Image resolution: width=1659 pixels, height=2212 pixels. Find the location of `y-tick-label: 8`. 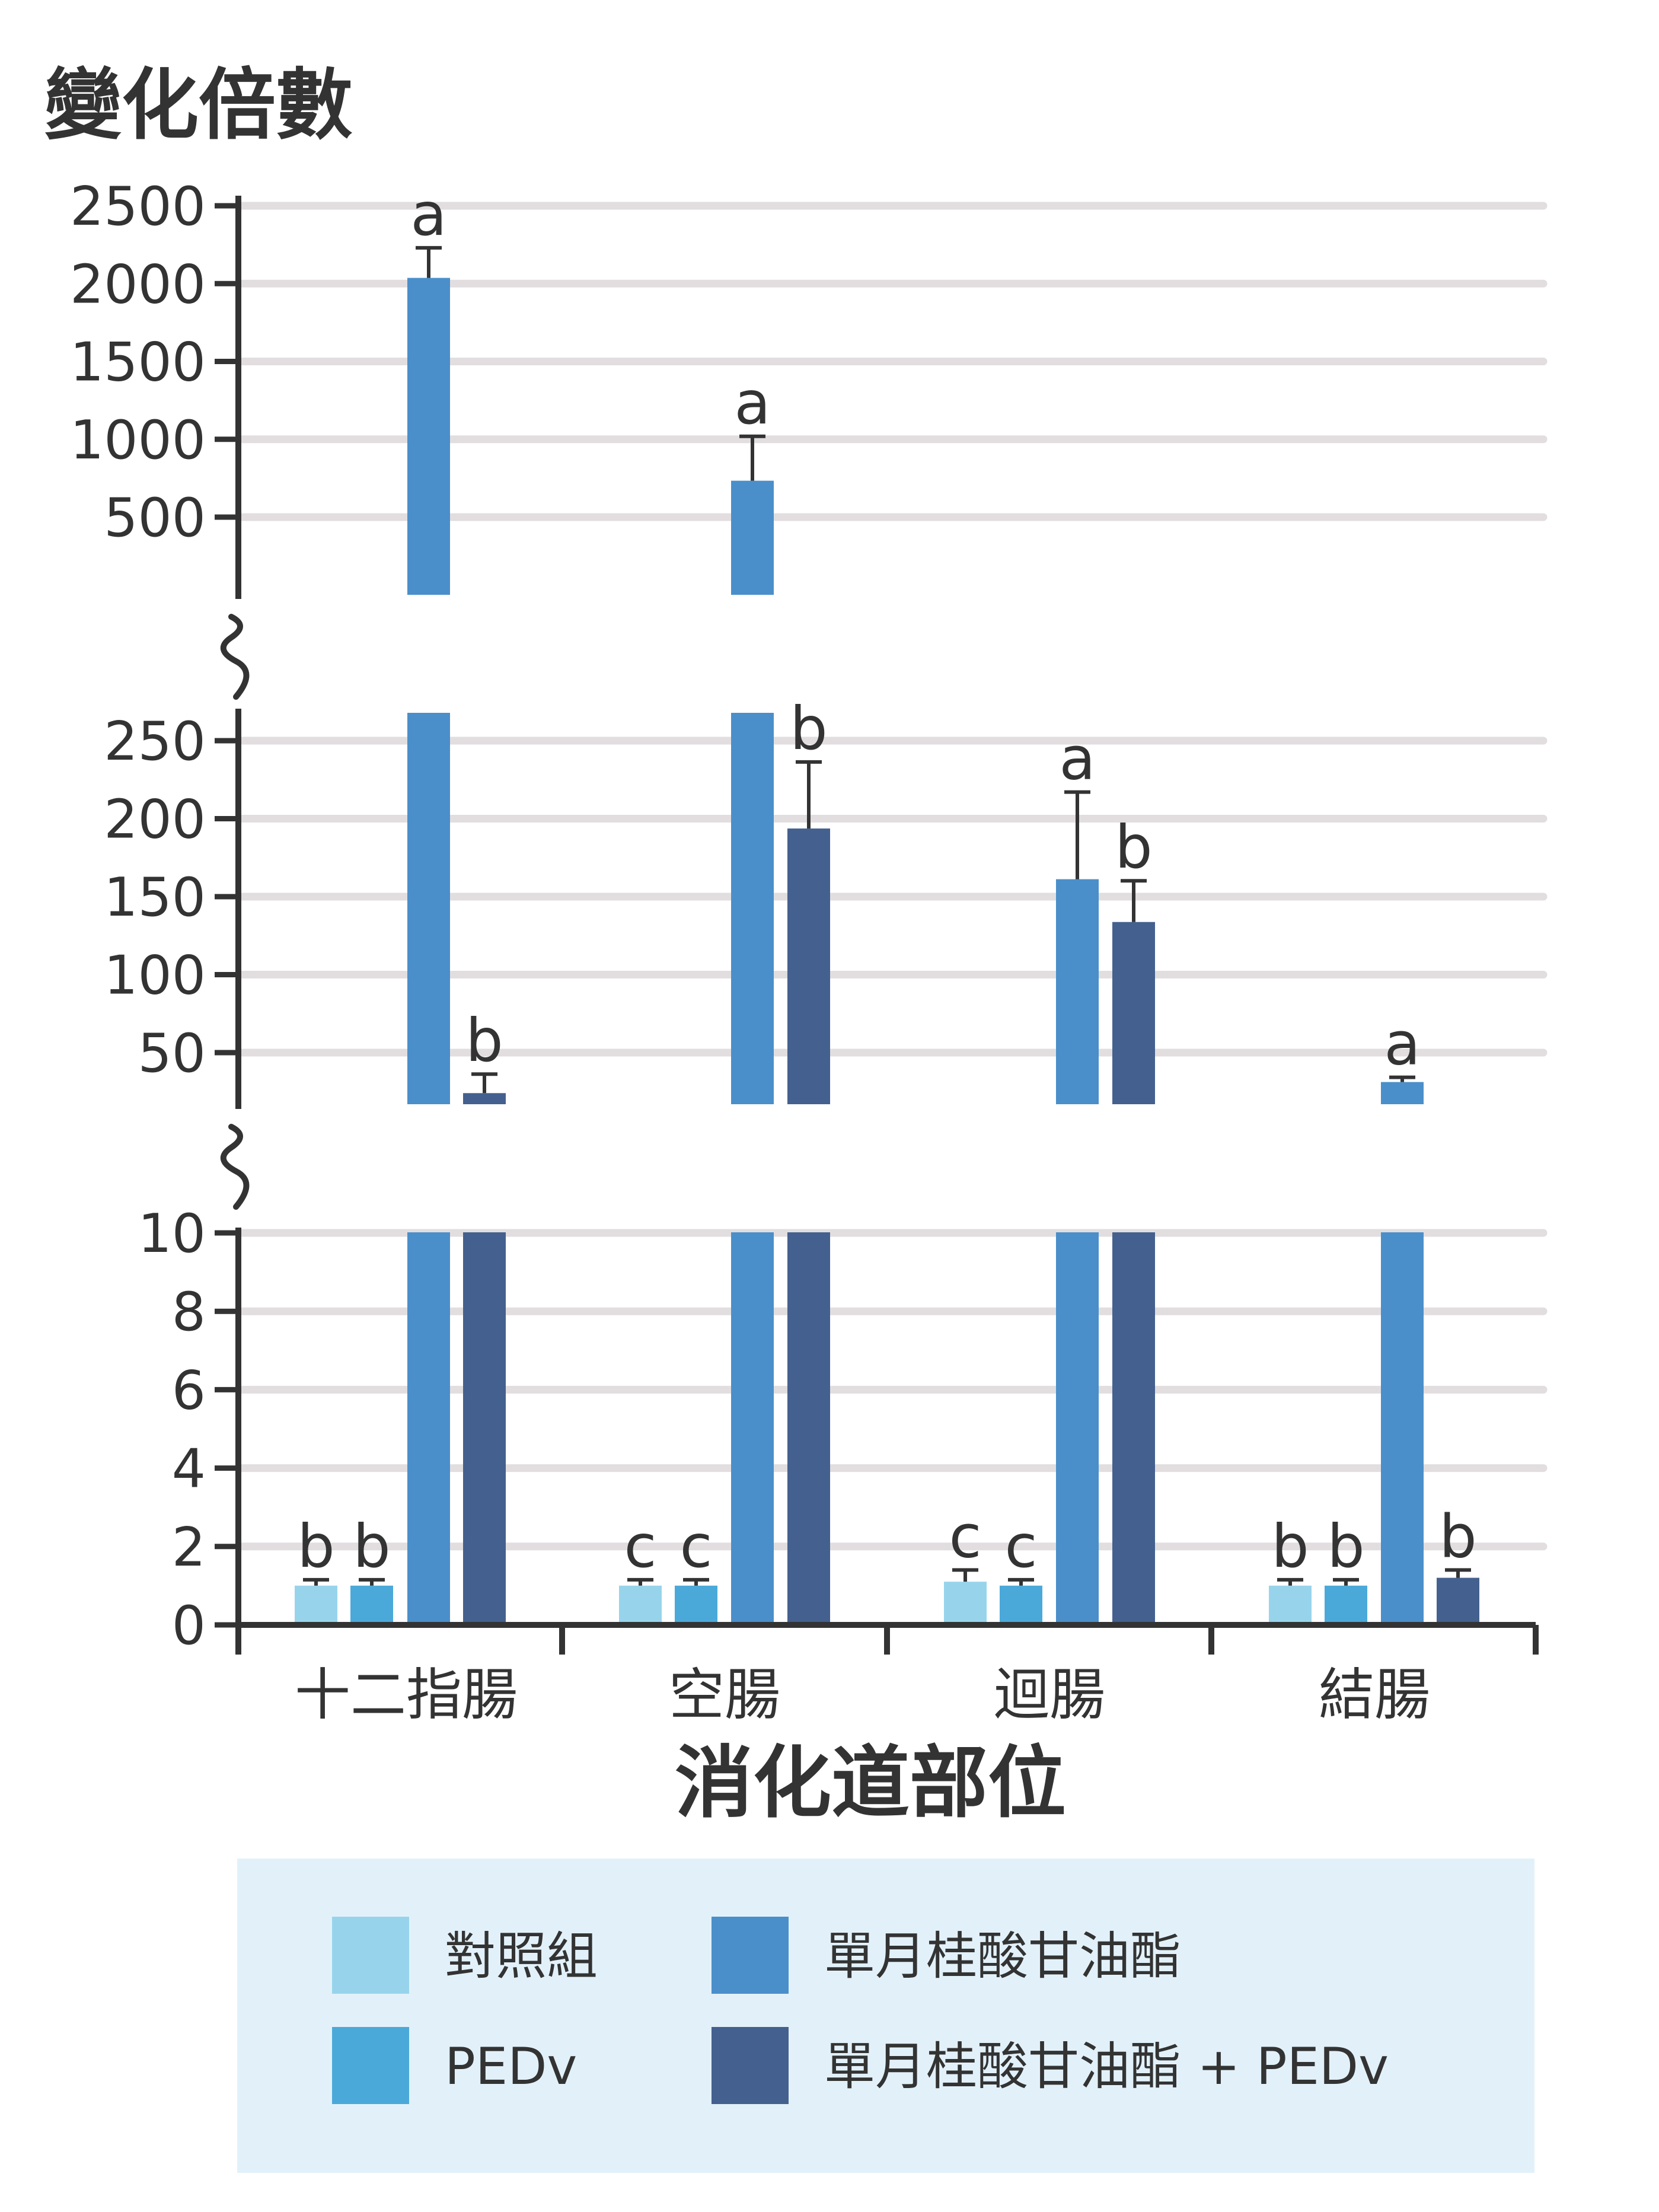

y-tick-label: 8 is located at coordinates (189, 1312).